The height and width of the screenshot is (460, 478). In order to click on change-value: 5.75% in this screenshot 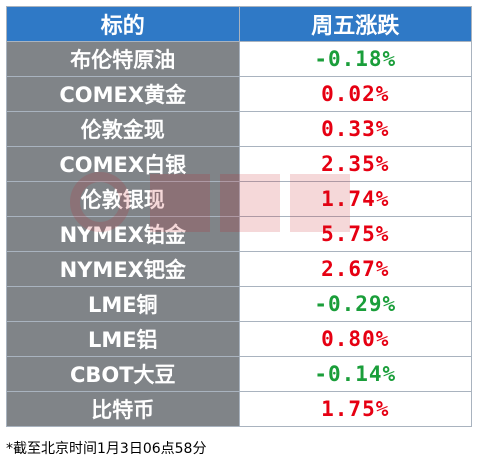, I will do `click(355, 234)`.